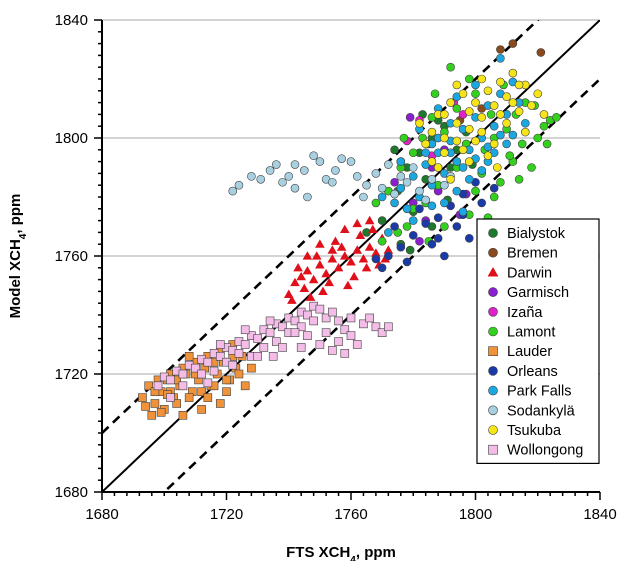  Describe the element at coordinates (338, 259) in the screenshot. I see `series-darwin` at that location.